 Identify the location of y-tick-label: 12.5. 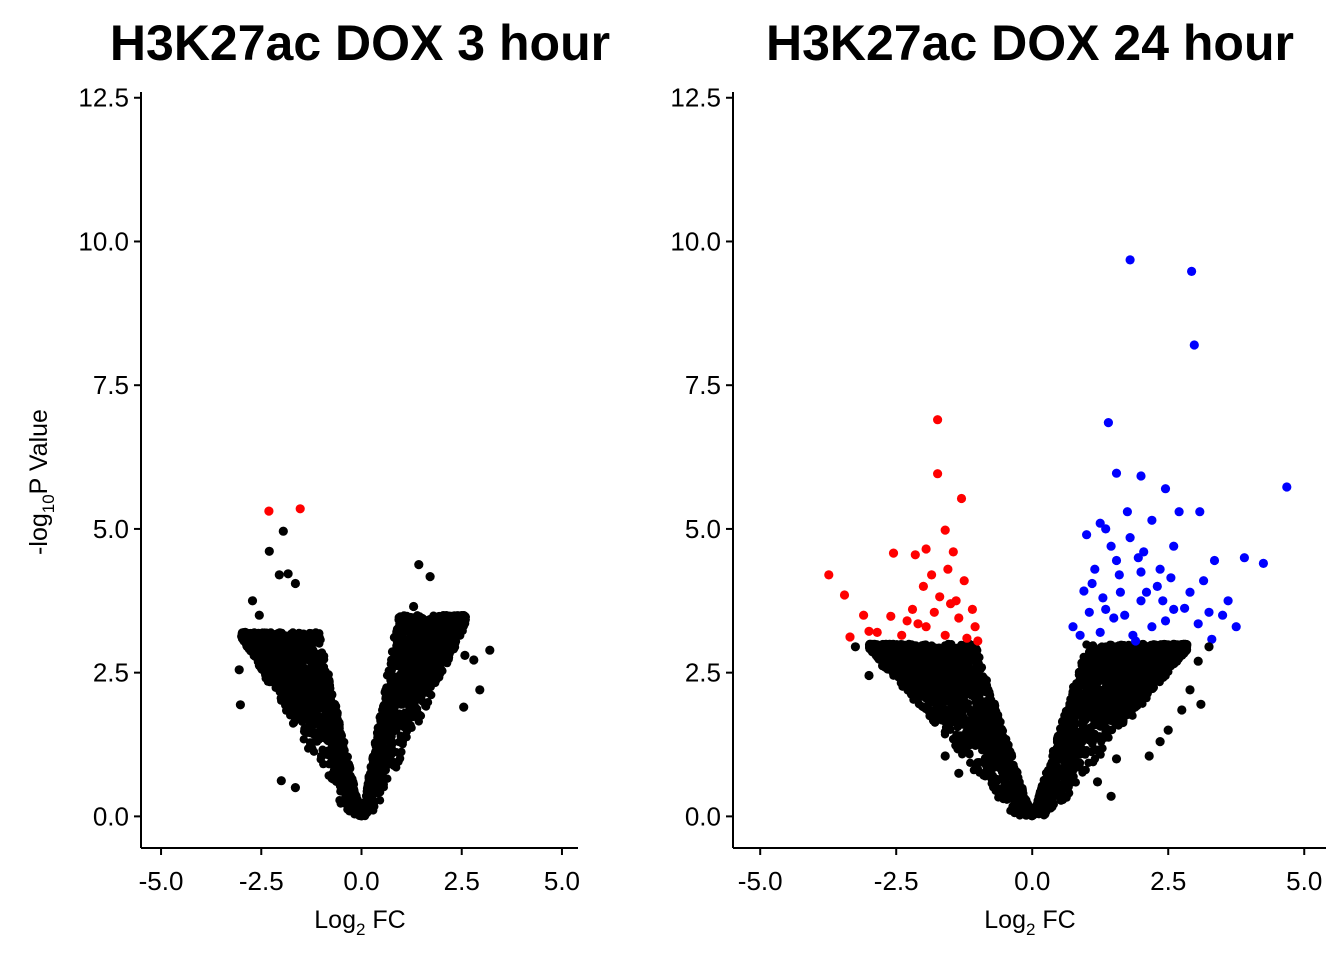
(103, 98).